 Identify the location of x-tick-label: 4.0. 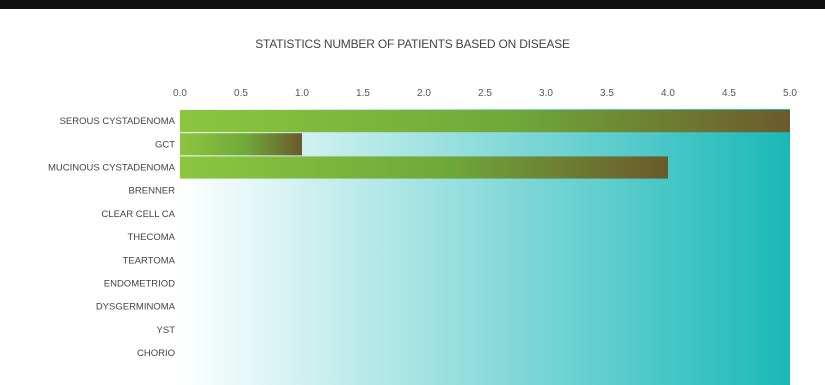
(668, 93).